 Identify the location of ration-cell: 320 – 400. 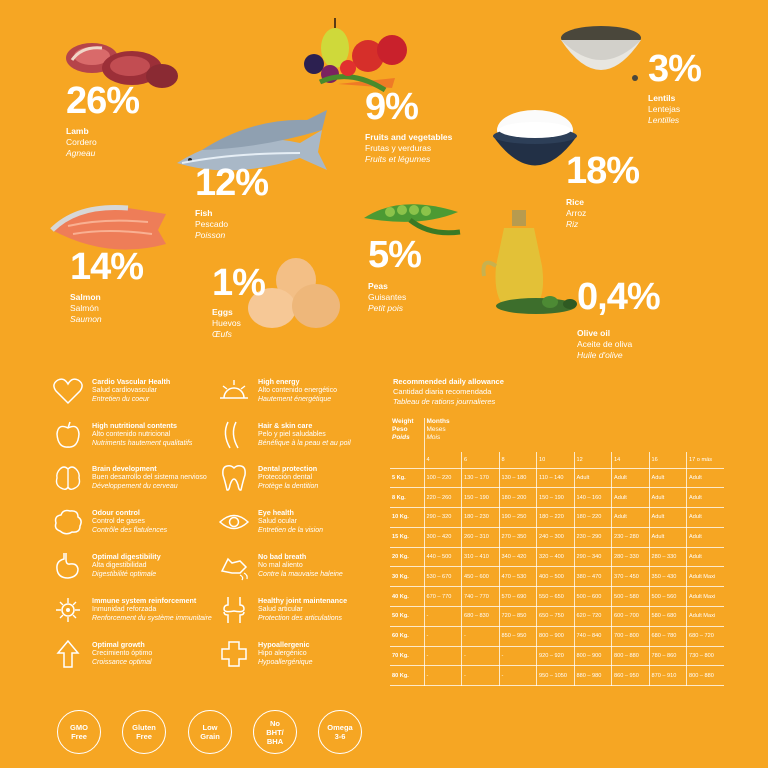
(555, 557).